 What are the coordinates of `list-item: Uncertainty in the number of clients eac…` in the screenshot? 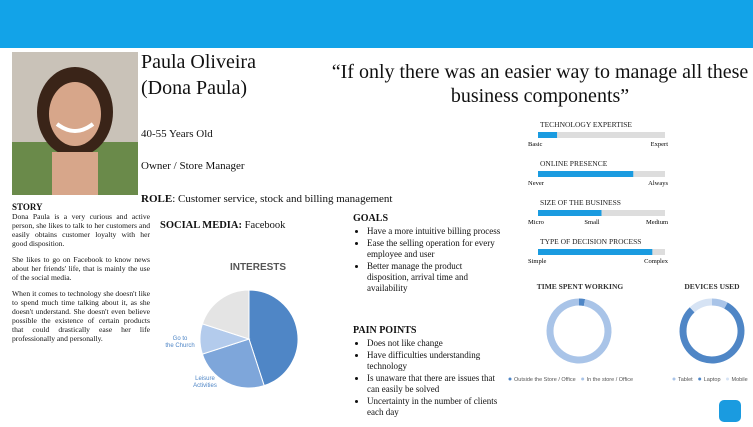 It's located at (436, 407).